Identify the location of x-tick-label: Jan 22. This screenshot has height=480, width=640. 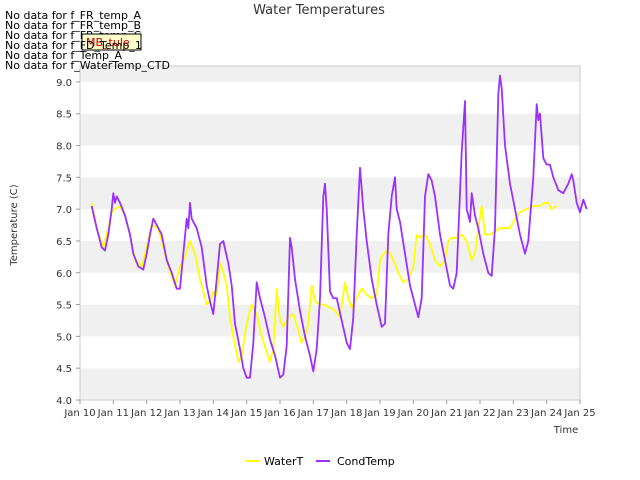
(479, 413).